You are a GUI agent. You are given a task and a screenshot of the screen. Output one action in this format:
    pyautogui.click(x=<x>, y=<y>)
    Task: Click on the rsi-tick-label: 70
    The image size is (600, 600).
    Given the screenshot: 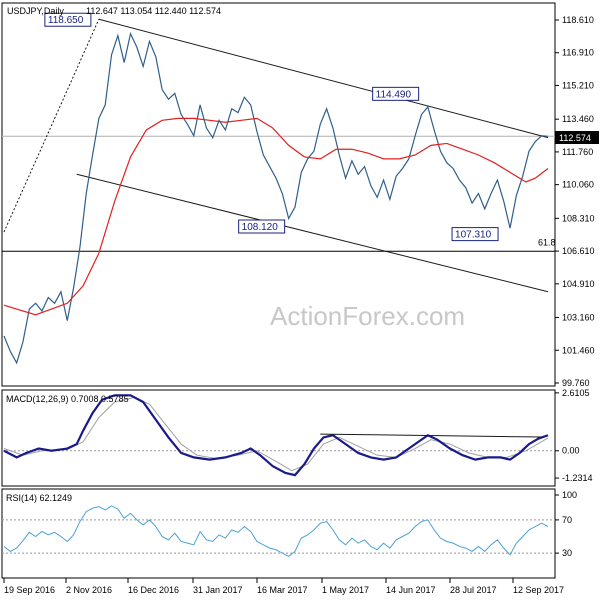 What is the action you would take?
    pyautogui.click(x=567, y=520)
    